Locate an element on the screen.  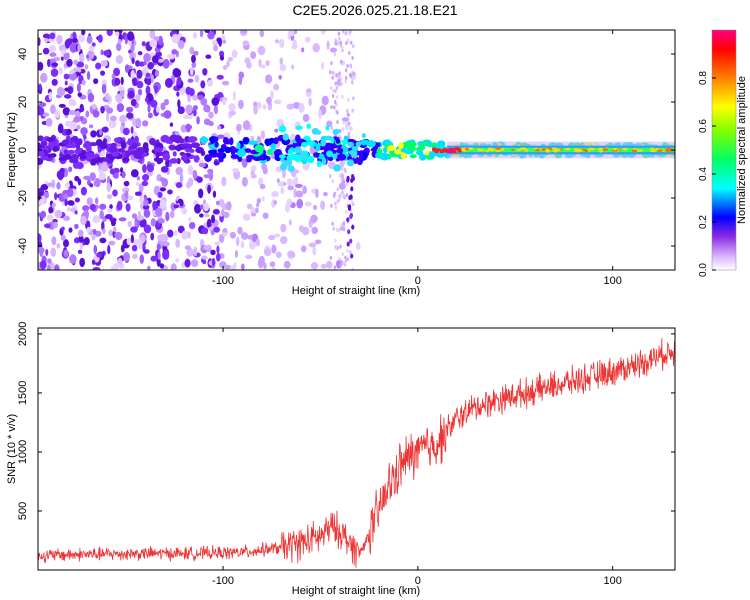
spectrogram-x-tick-label: 0 is located at coordinates (418, 281).